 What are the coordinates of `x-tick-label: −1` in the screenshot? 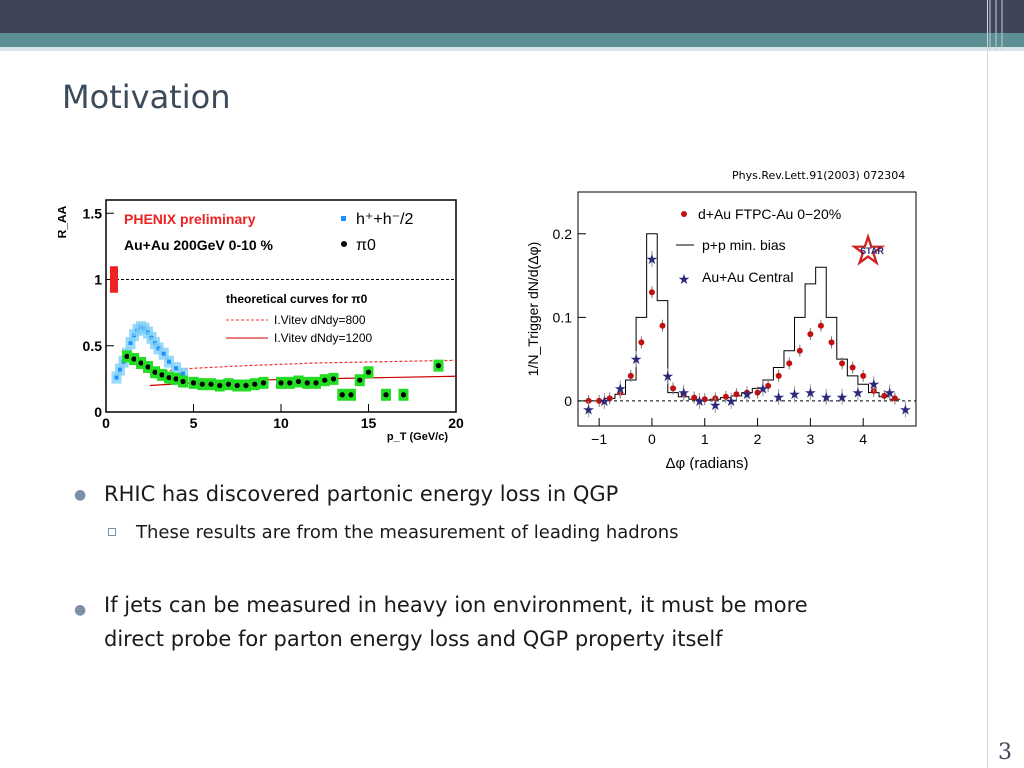 It's located at (599, 439).